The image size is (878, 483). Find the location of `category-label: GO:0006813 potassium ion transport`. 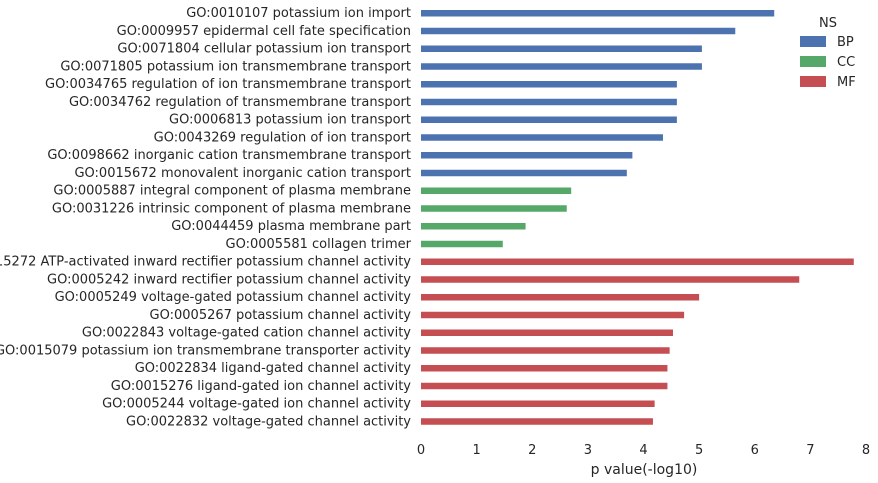

category-label: GO:0006813 potassium ion transport is located at coordinates (290, 120).